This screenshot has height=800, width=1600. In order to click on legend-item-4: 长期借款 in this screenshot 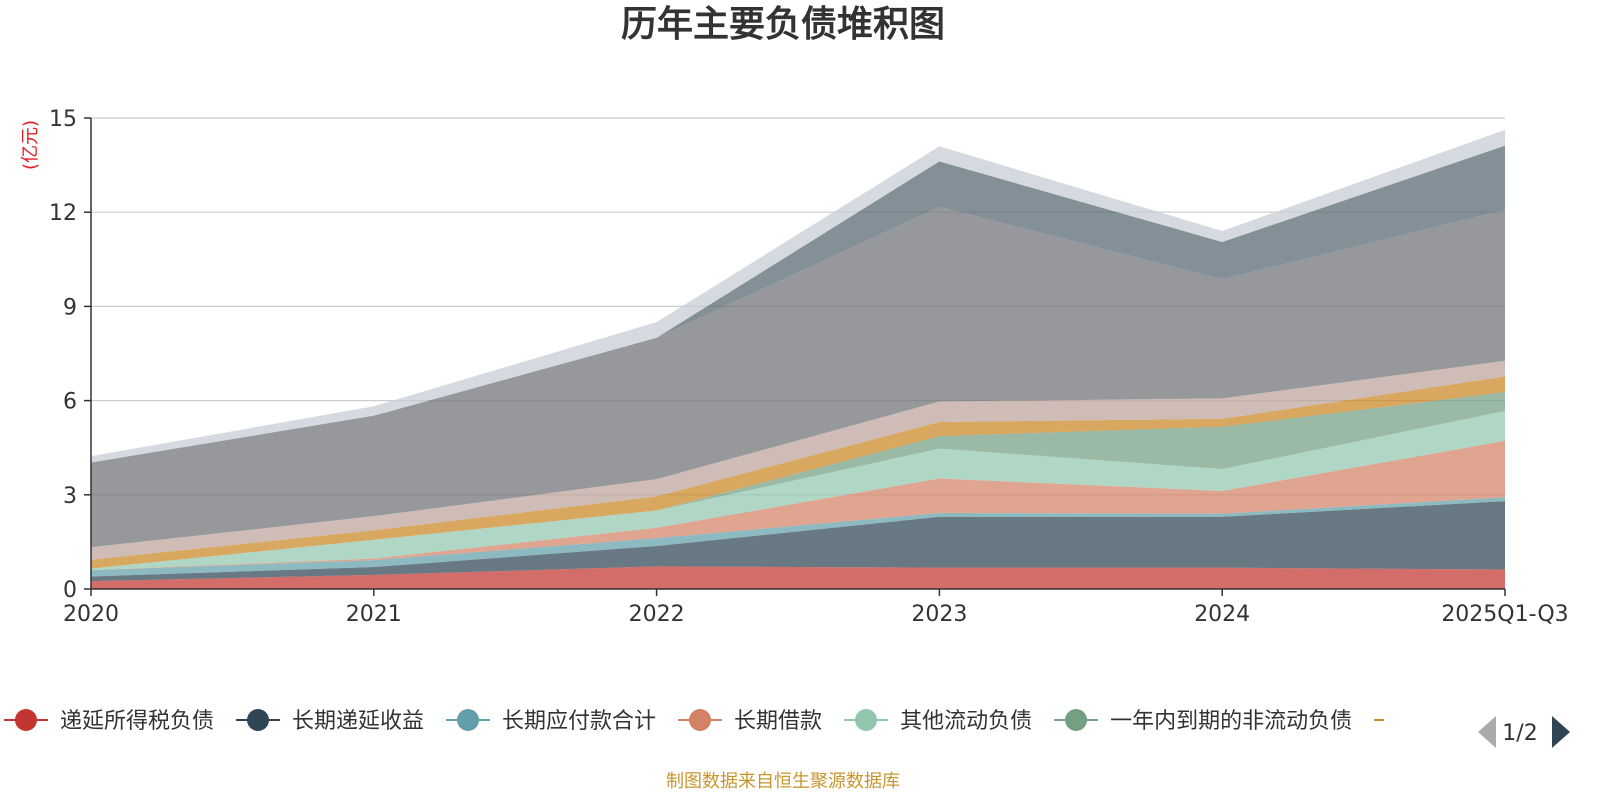, I will do `click(750, 721)`.